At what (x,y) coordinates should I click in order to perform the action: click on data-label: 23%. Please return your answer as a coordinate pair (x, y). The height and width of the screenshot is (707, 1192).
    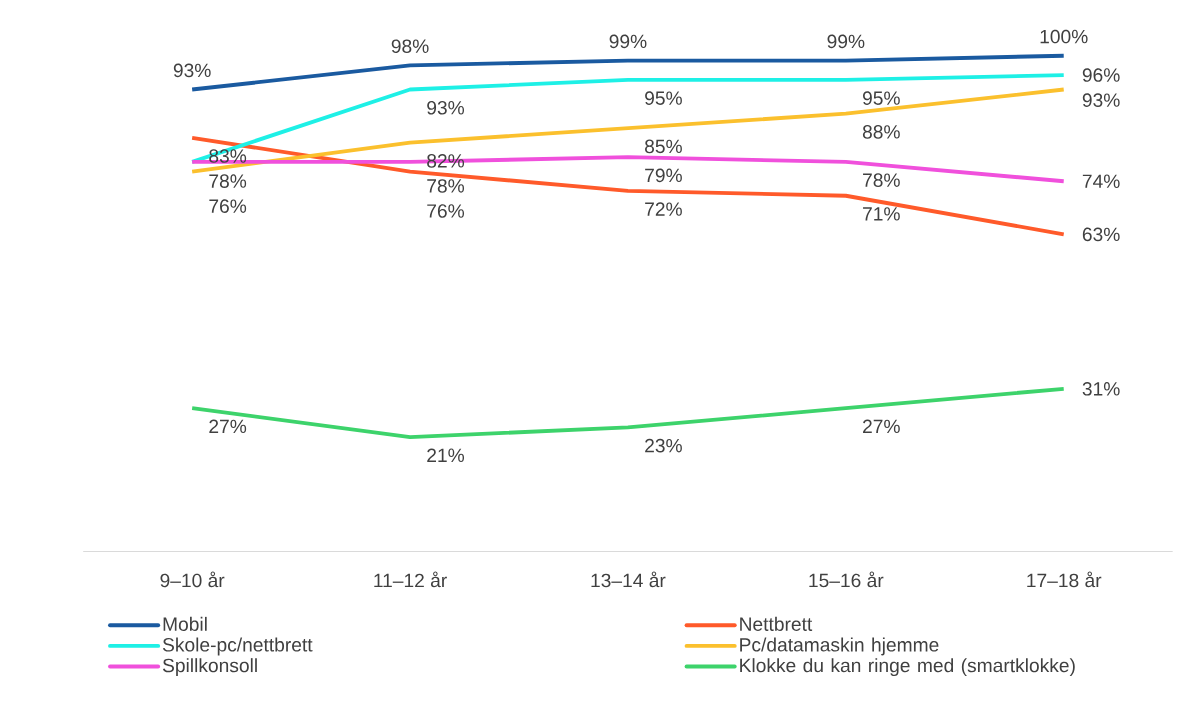
    Looking at the image, I should click on (663, 445).